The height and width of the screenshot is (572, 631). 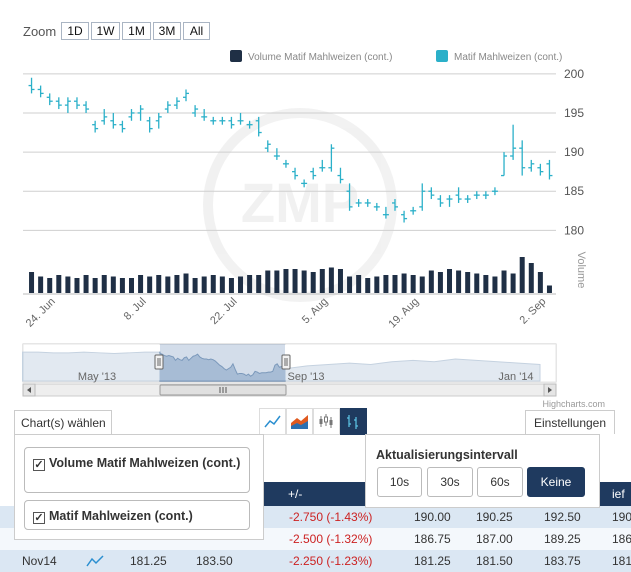 What do you see at coordinates (499, 56) in the screenshot?
I see `legend-price: Matif Mahlweizen (cont.)` at bounding box center [499, 56].